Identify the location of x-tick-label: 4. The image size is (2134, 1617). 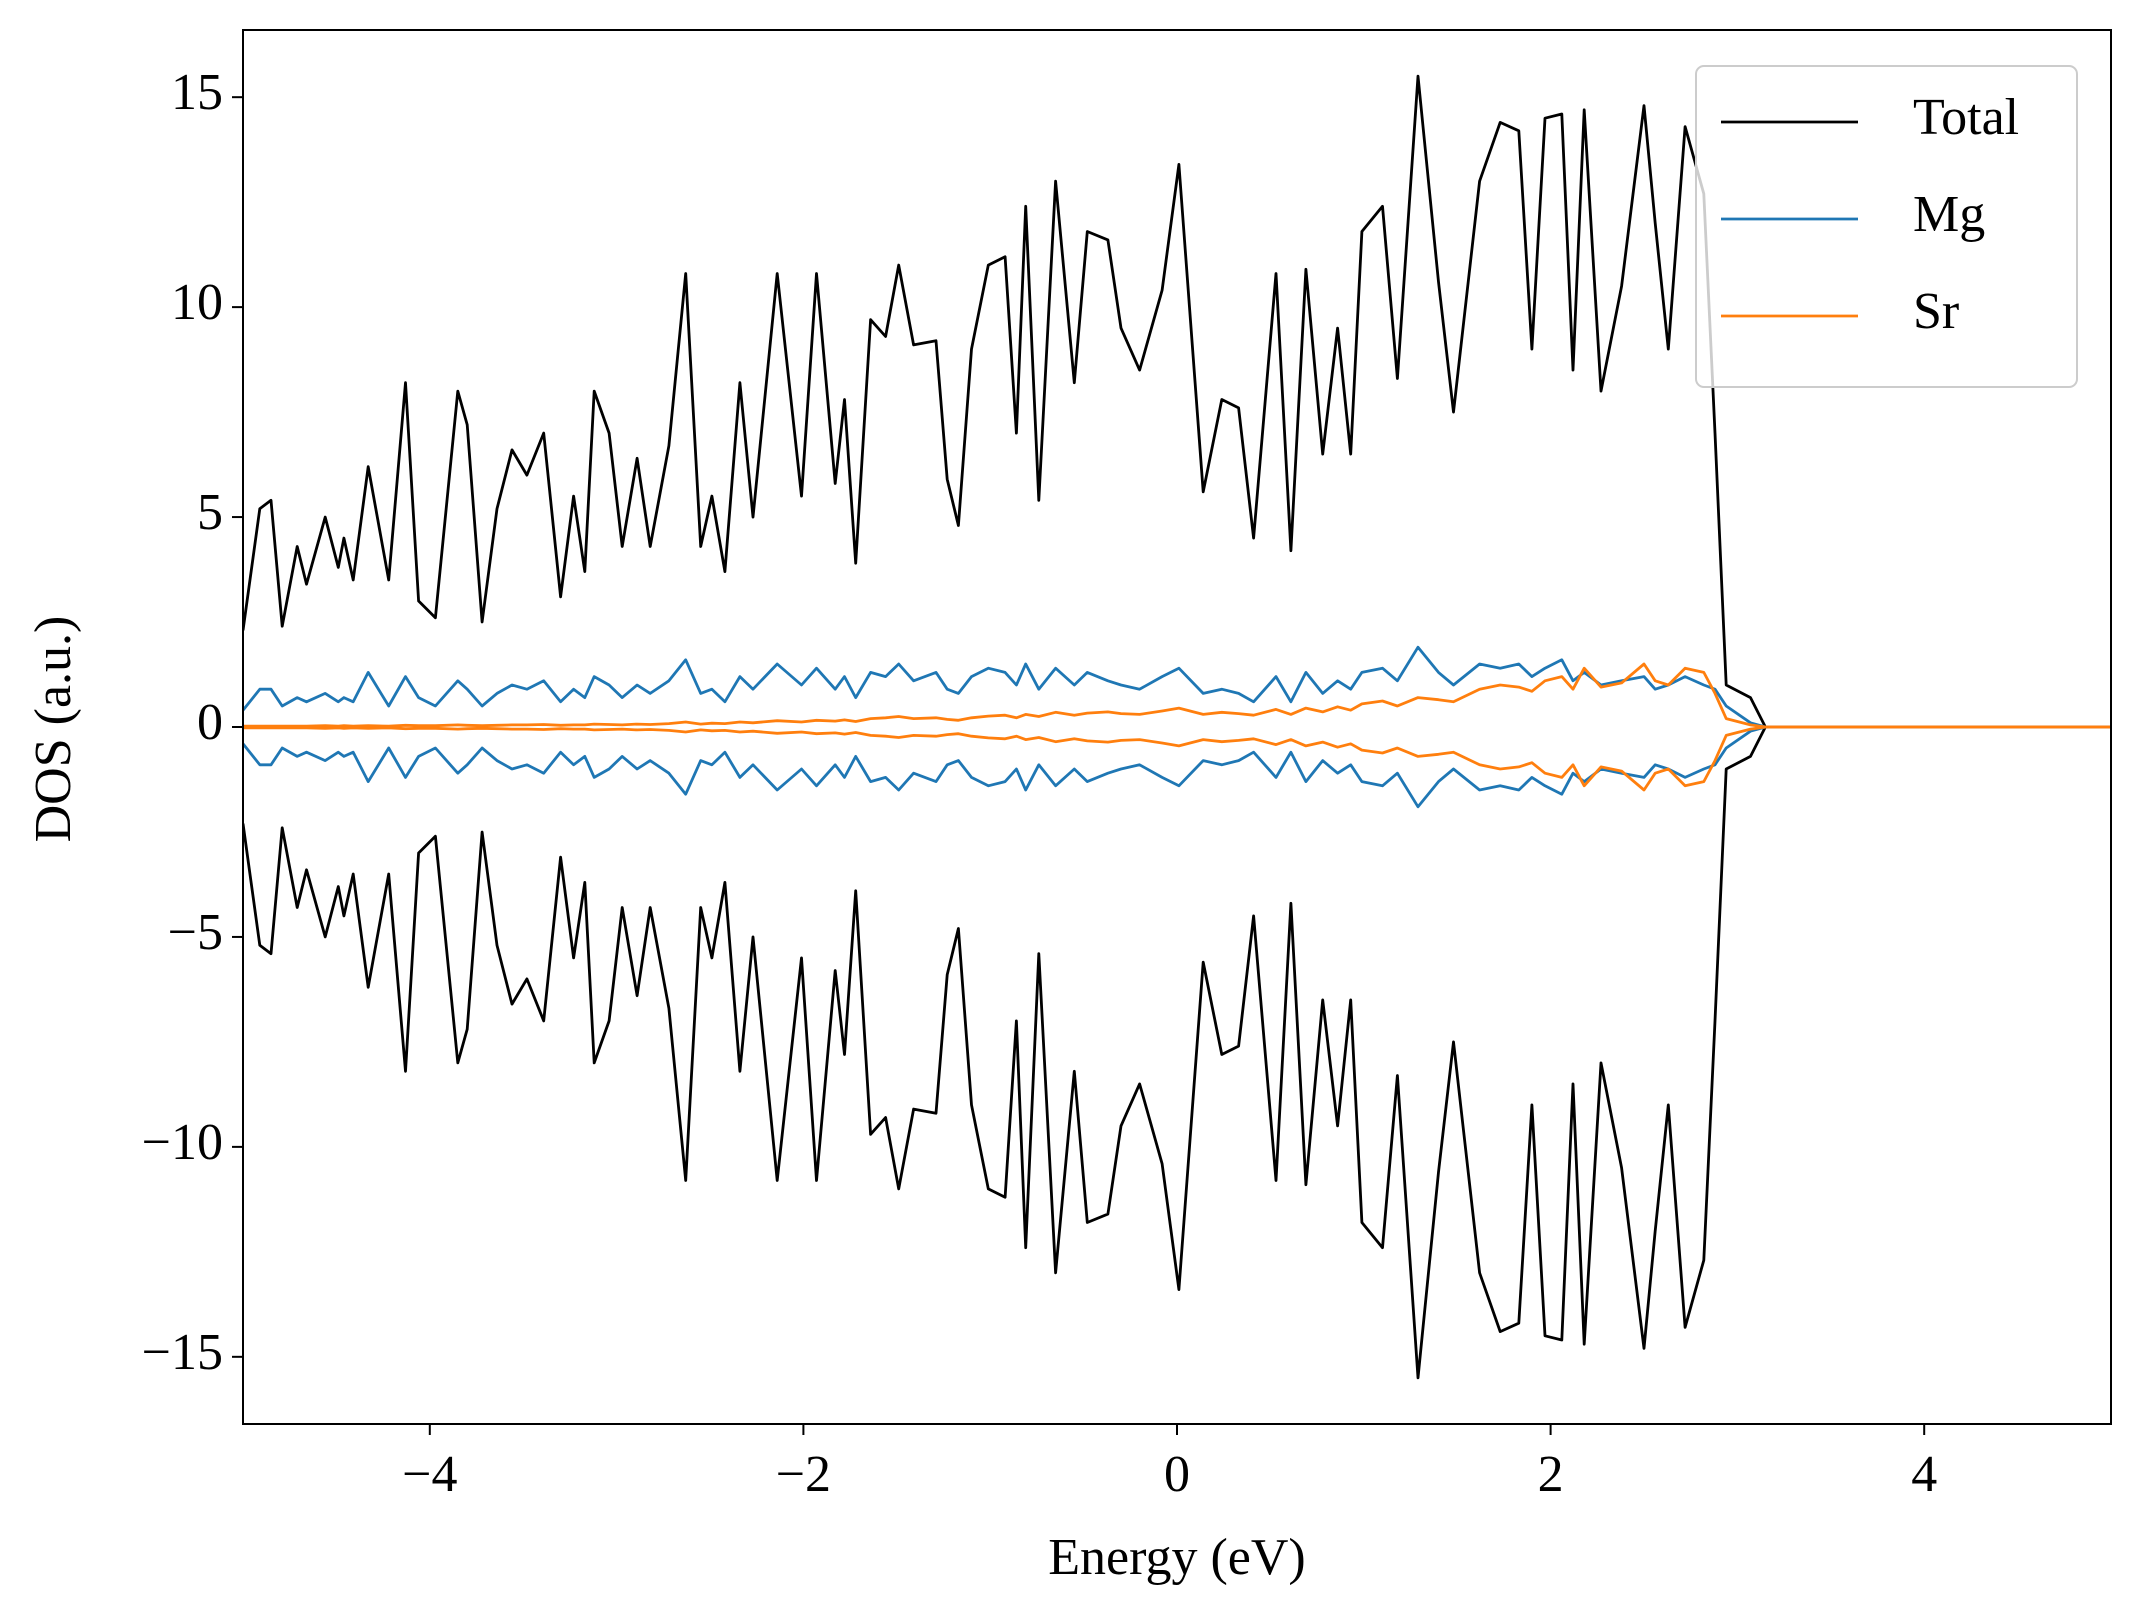
(1924, 1474).